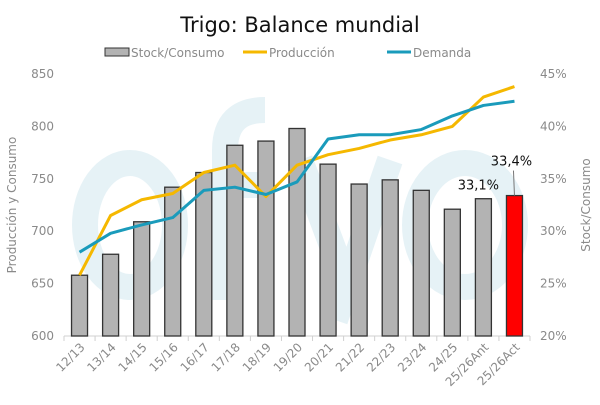 This screenshot has height=405, width=600. What do you see at coordinates (478, 186) in the screenshot?
I see `data-label: 33,1%` at bounding box center [478, 186].